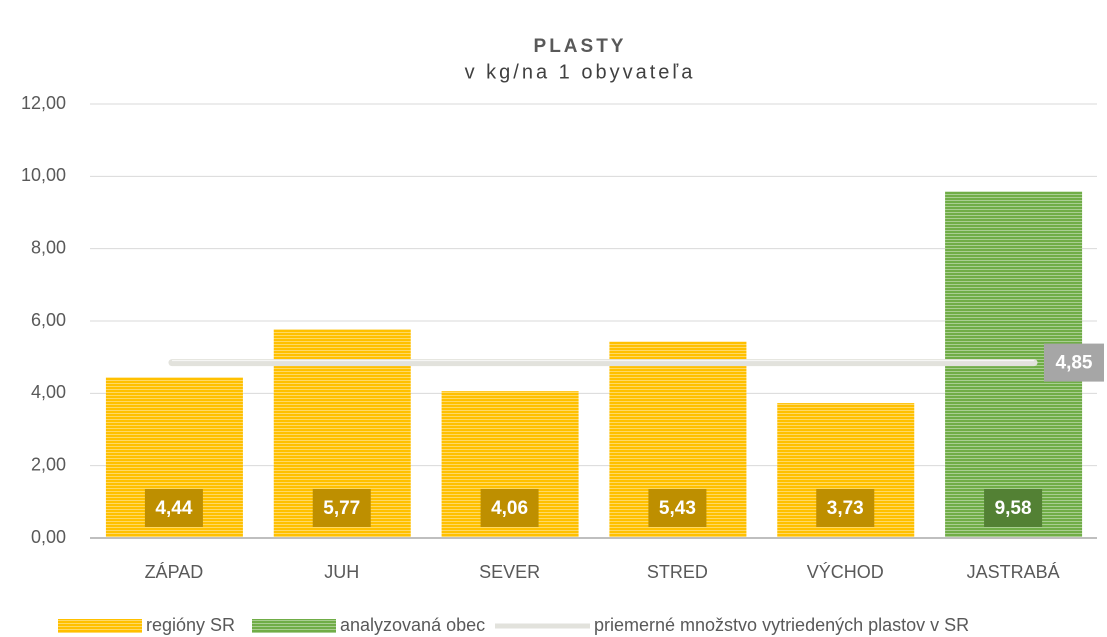 The image size is (1107, 637). Describe the element at coordinates (43, 175) in the screenshot. I see `y-tick-label: 10,00` at that location.